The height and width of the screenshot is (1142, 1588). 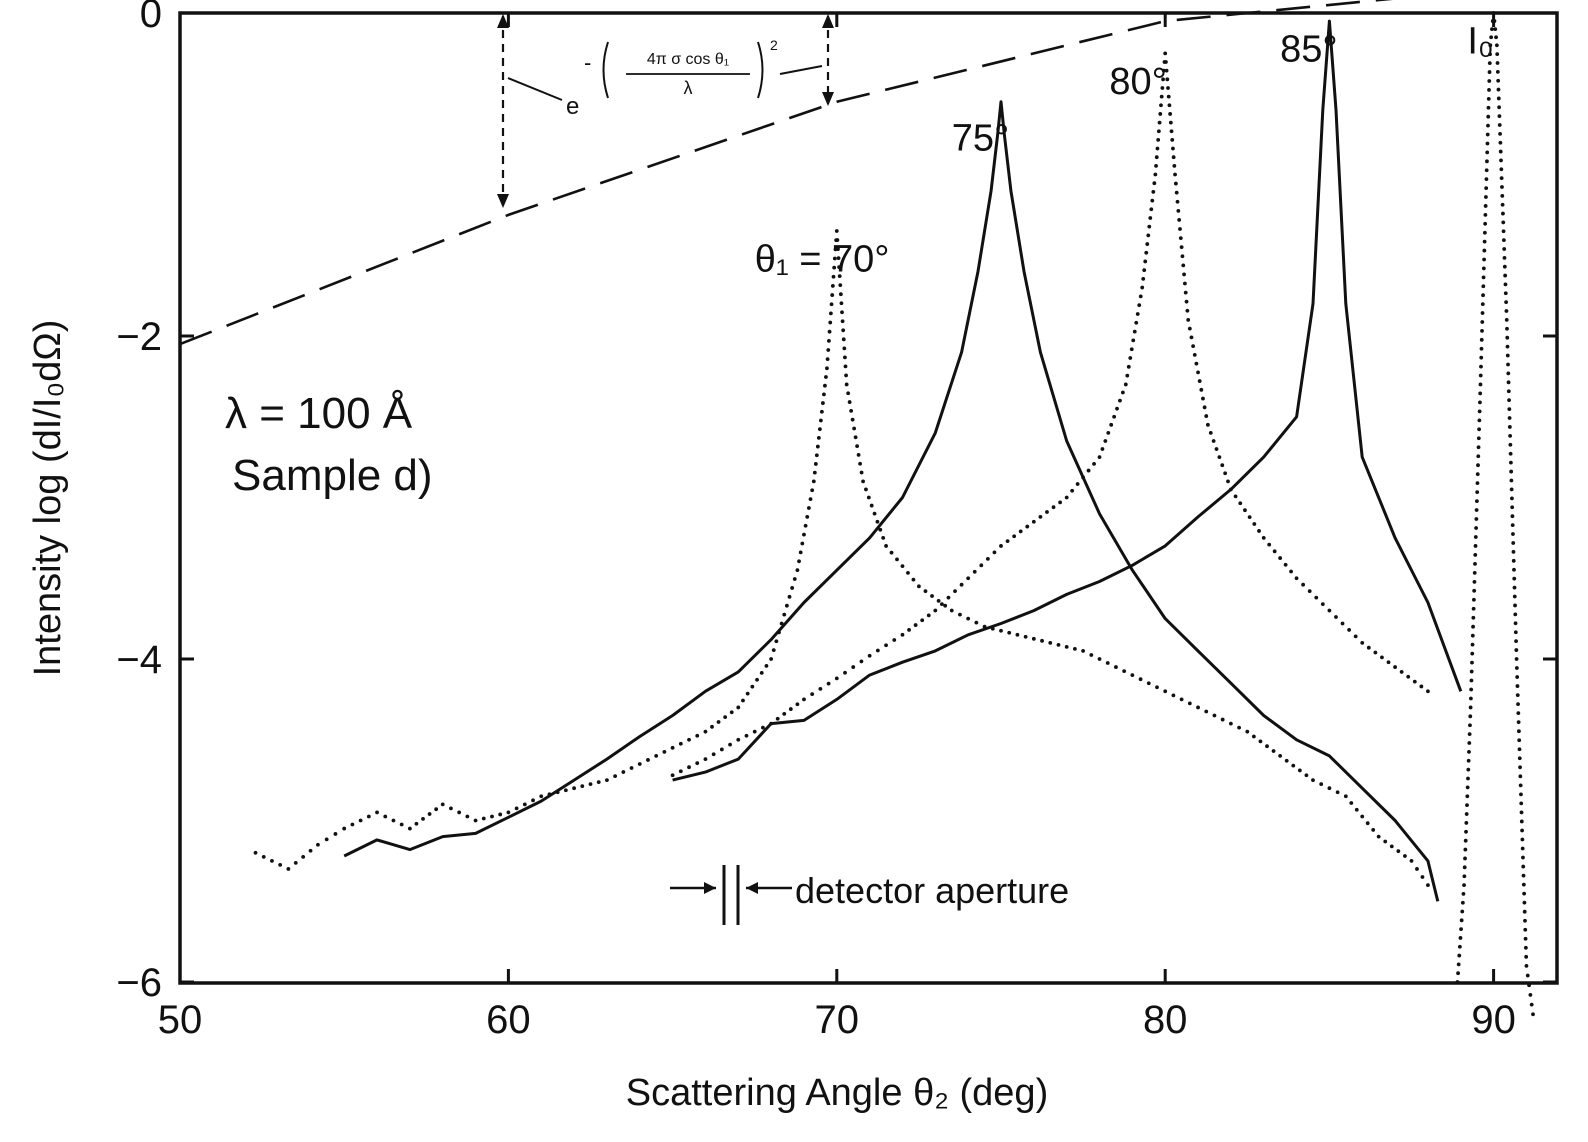 What do you see at coordinates (665, 111) in the screenshot?
I see `attenuation-formula: e - 4π σ cos θ₁ λ 2` at bounding box center [665, 111].